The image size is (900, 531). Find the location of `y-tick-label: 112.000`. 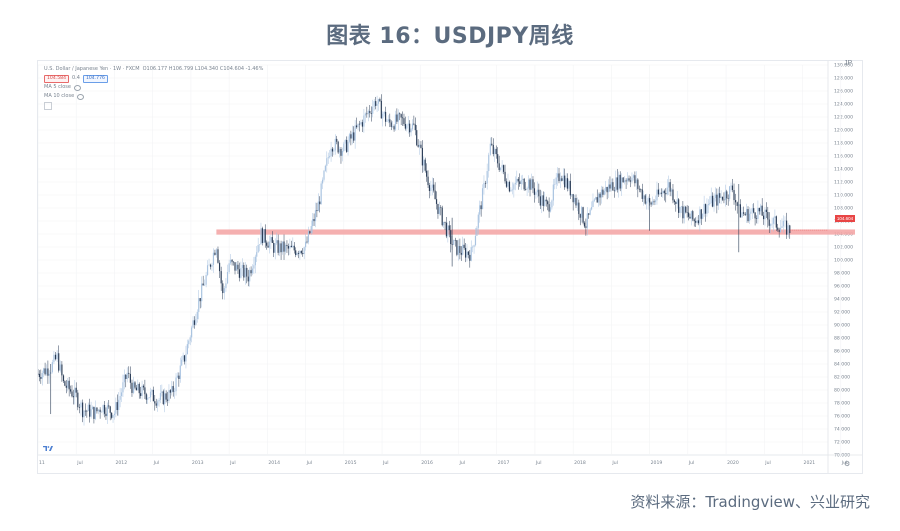

y-tick-label: 112.000 is located at coordinates (843, 183).